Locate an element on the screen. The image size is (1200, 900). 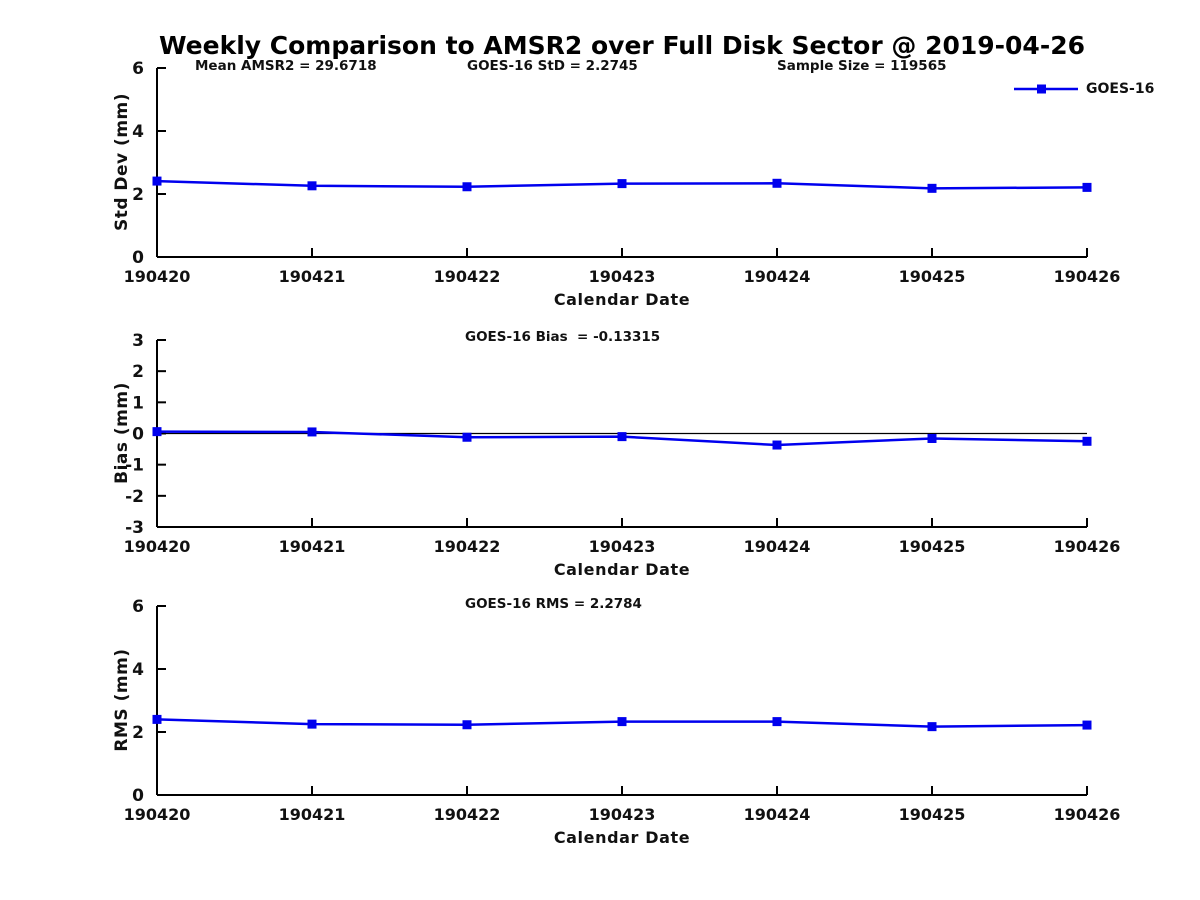
y-axis-label-stddev: Std Dev (mm) is located at coordinates (122, 162).